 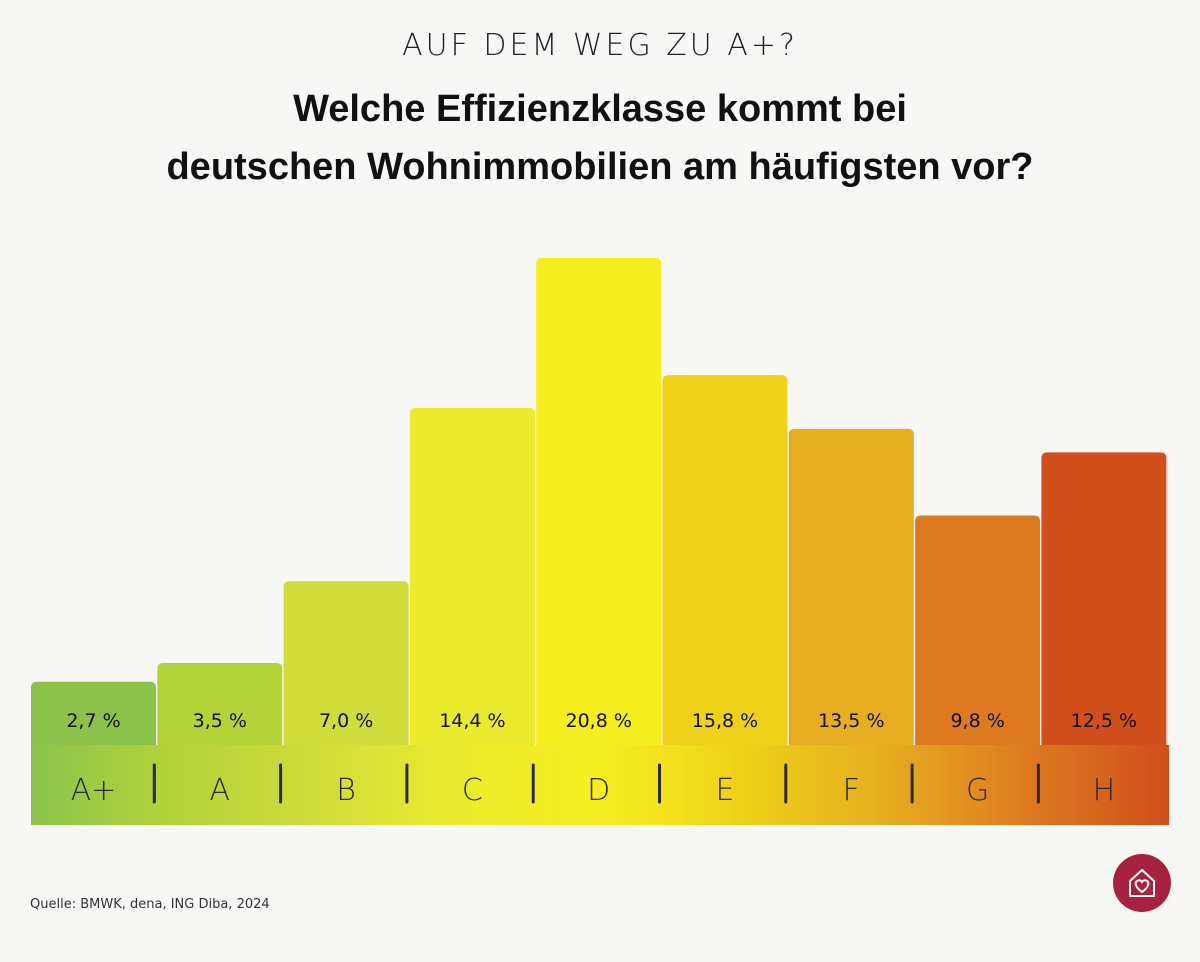 What do you see at coordinates (150, 904) in the screenshot?
I see `source-note: Quelle: BMWK, dena, ING Diba, 2024` at bounding box center [150, 904].